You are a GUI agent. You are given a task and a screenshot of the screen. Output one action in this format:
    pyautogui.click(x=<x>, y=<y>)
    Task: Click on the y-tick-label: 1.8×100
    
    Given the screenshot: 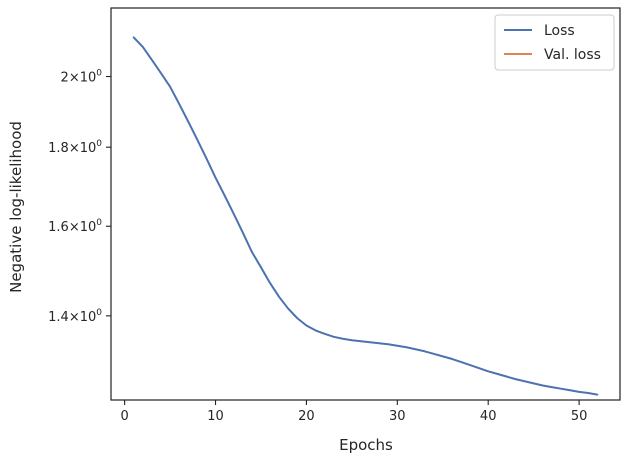 What is the action you would take?
    pyautogui.click(x=75, y=147)
    